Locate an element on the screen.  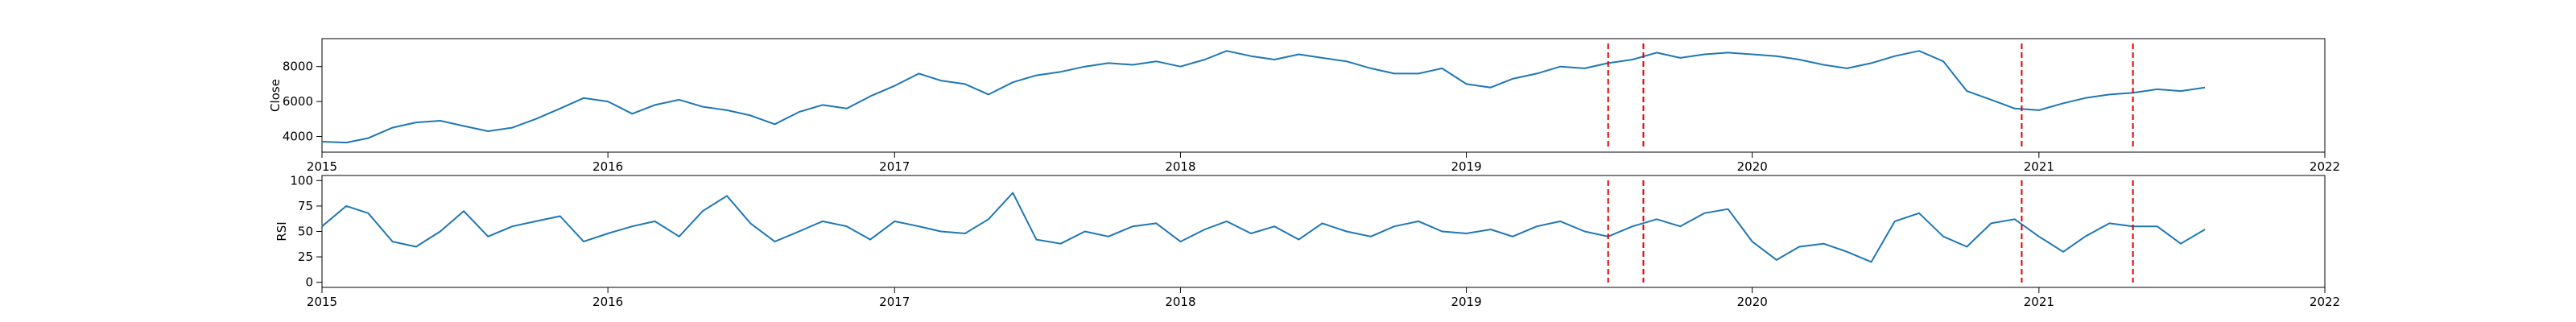
close-y-axis-label: Close is located at coordinates (275, 95).